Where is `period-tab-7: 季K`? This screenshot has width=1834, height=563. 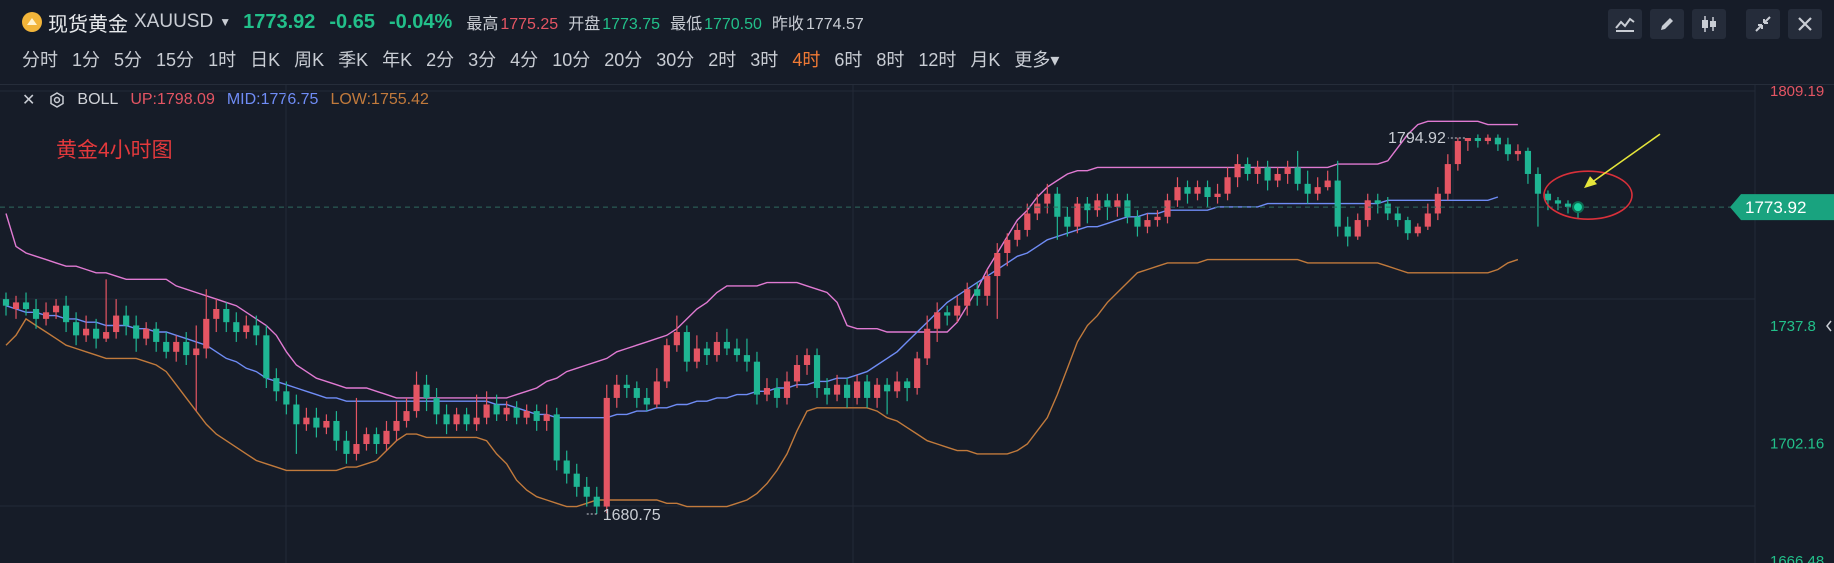 period-tab-7: 季K is located at coordinates (353, 60).